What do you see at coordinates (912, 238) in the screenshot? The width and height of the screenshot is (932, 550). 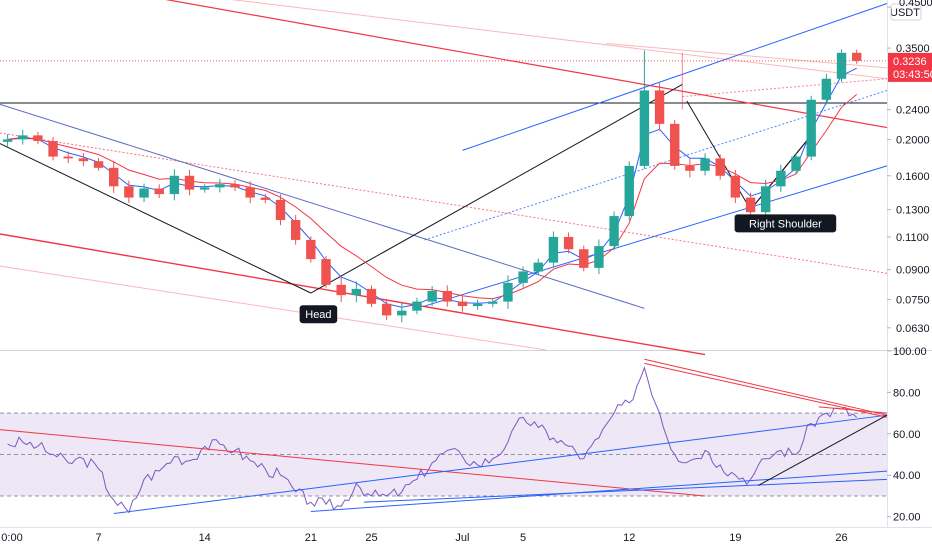 I see `price-tick-label: 0.1100` at bounding box center [912, 238].